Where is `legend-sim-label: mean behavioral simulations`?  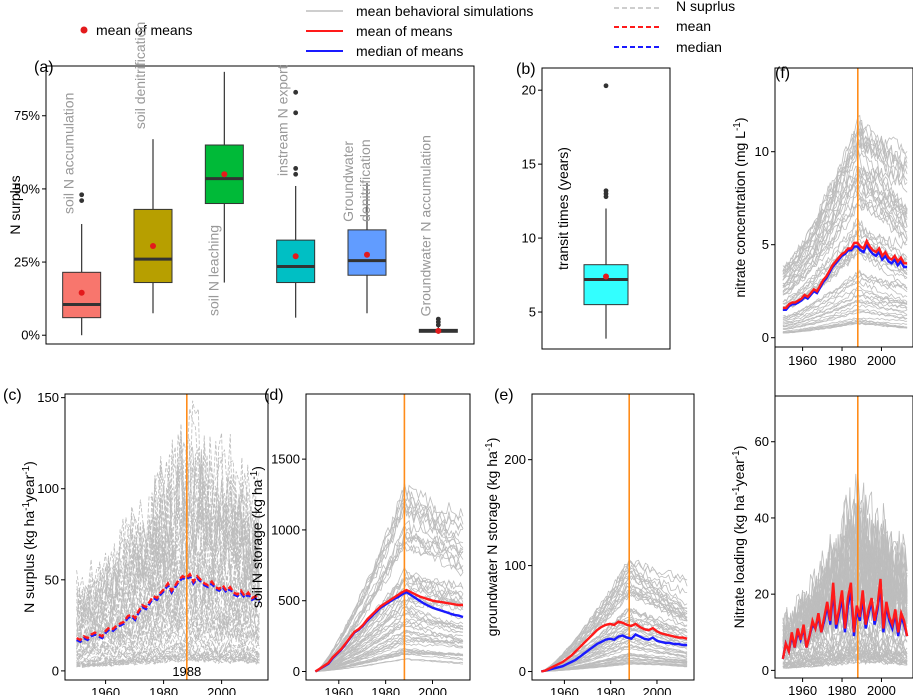 legend-sim-label: mean behavioral simulations is located at coordinates (444, 11).